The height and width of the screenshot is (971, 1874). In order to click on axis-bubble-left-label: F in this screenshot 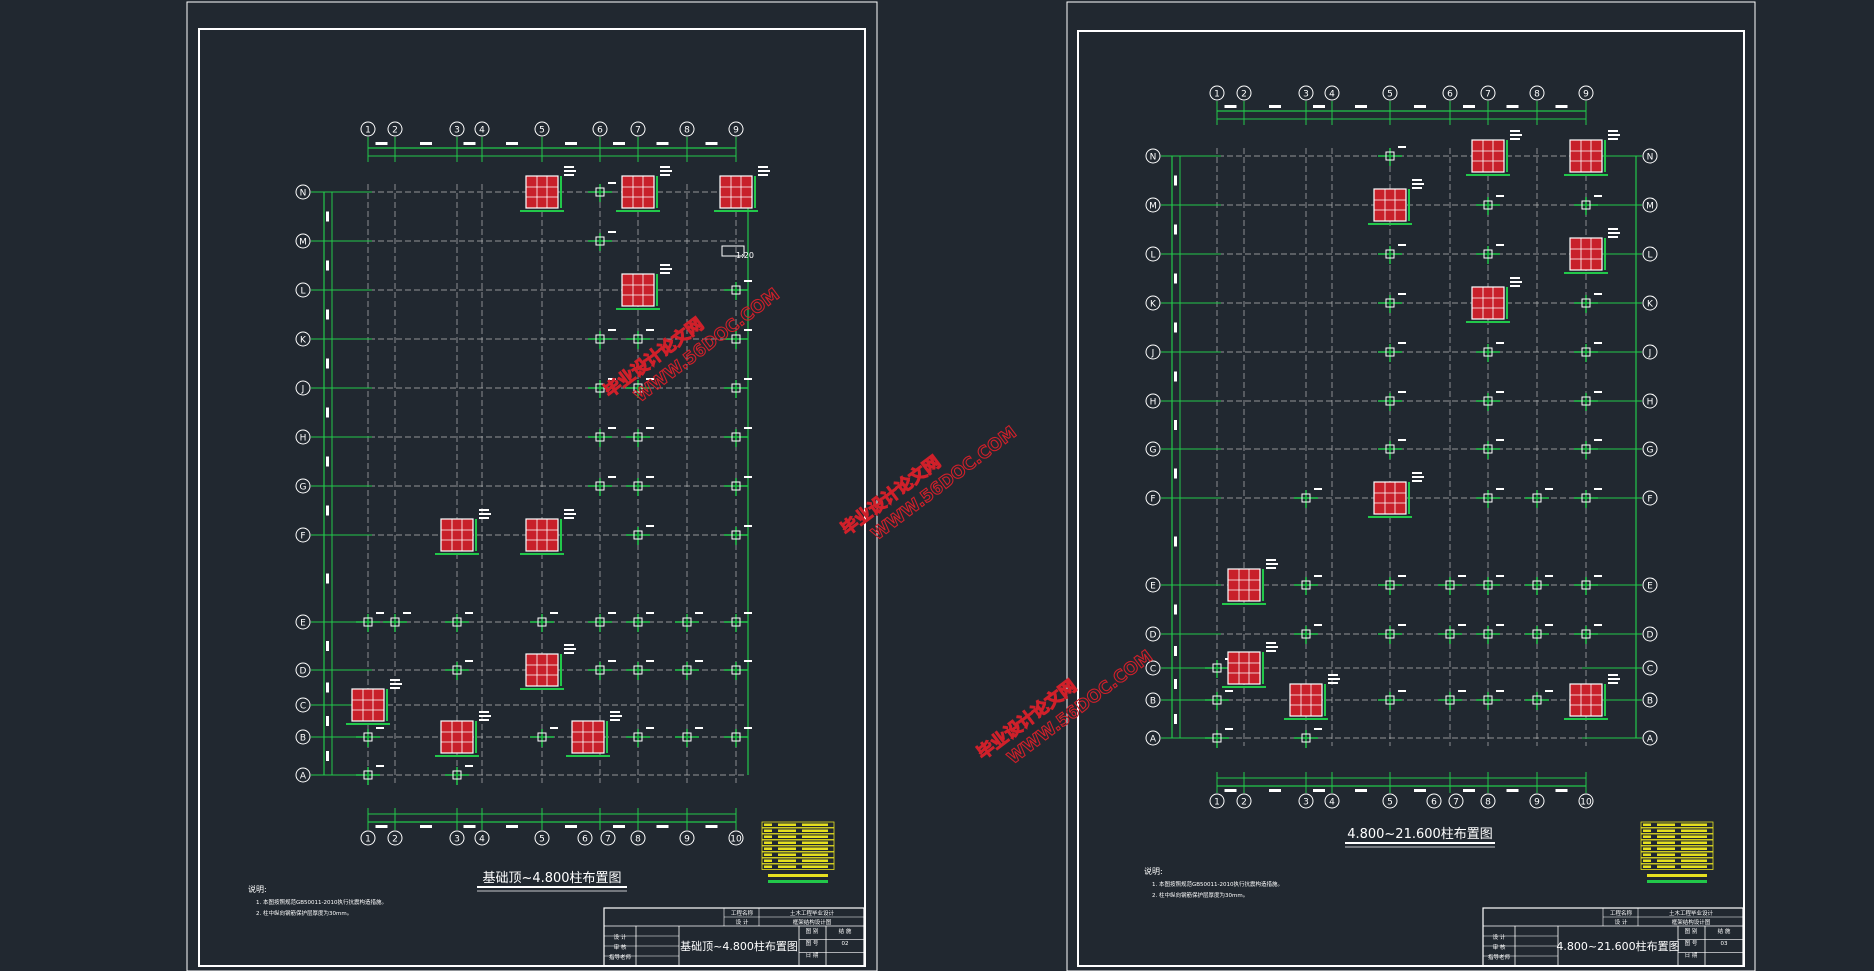, I will do `click(302, 537)`.